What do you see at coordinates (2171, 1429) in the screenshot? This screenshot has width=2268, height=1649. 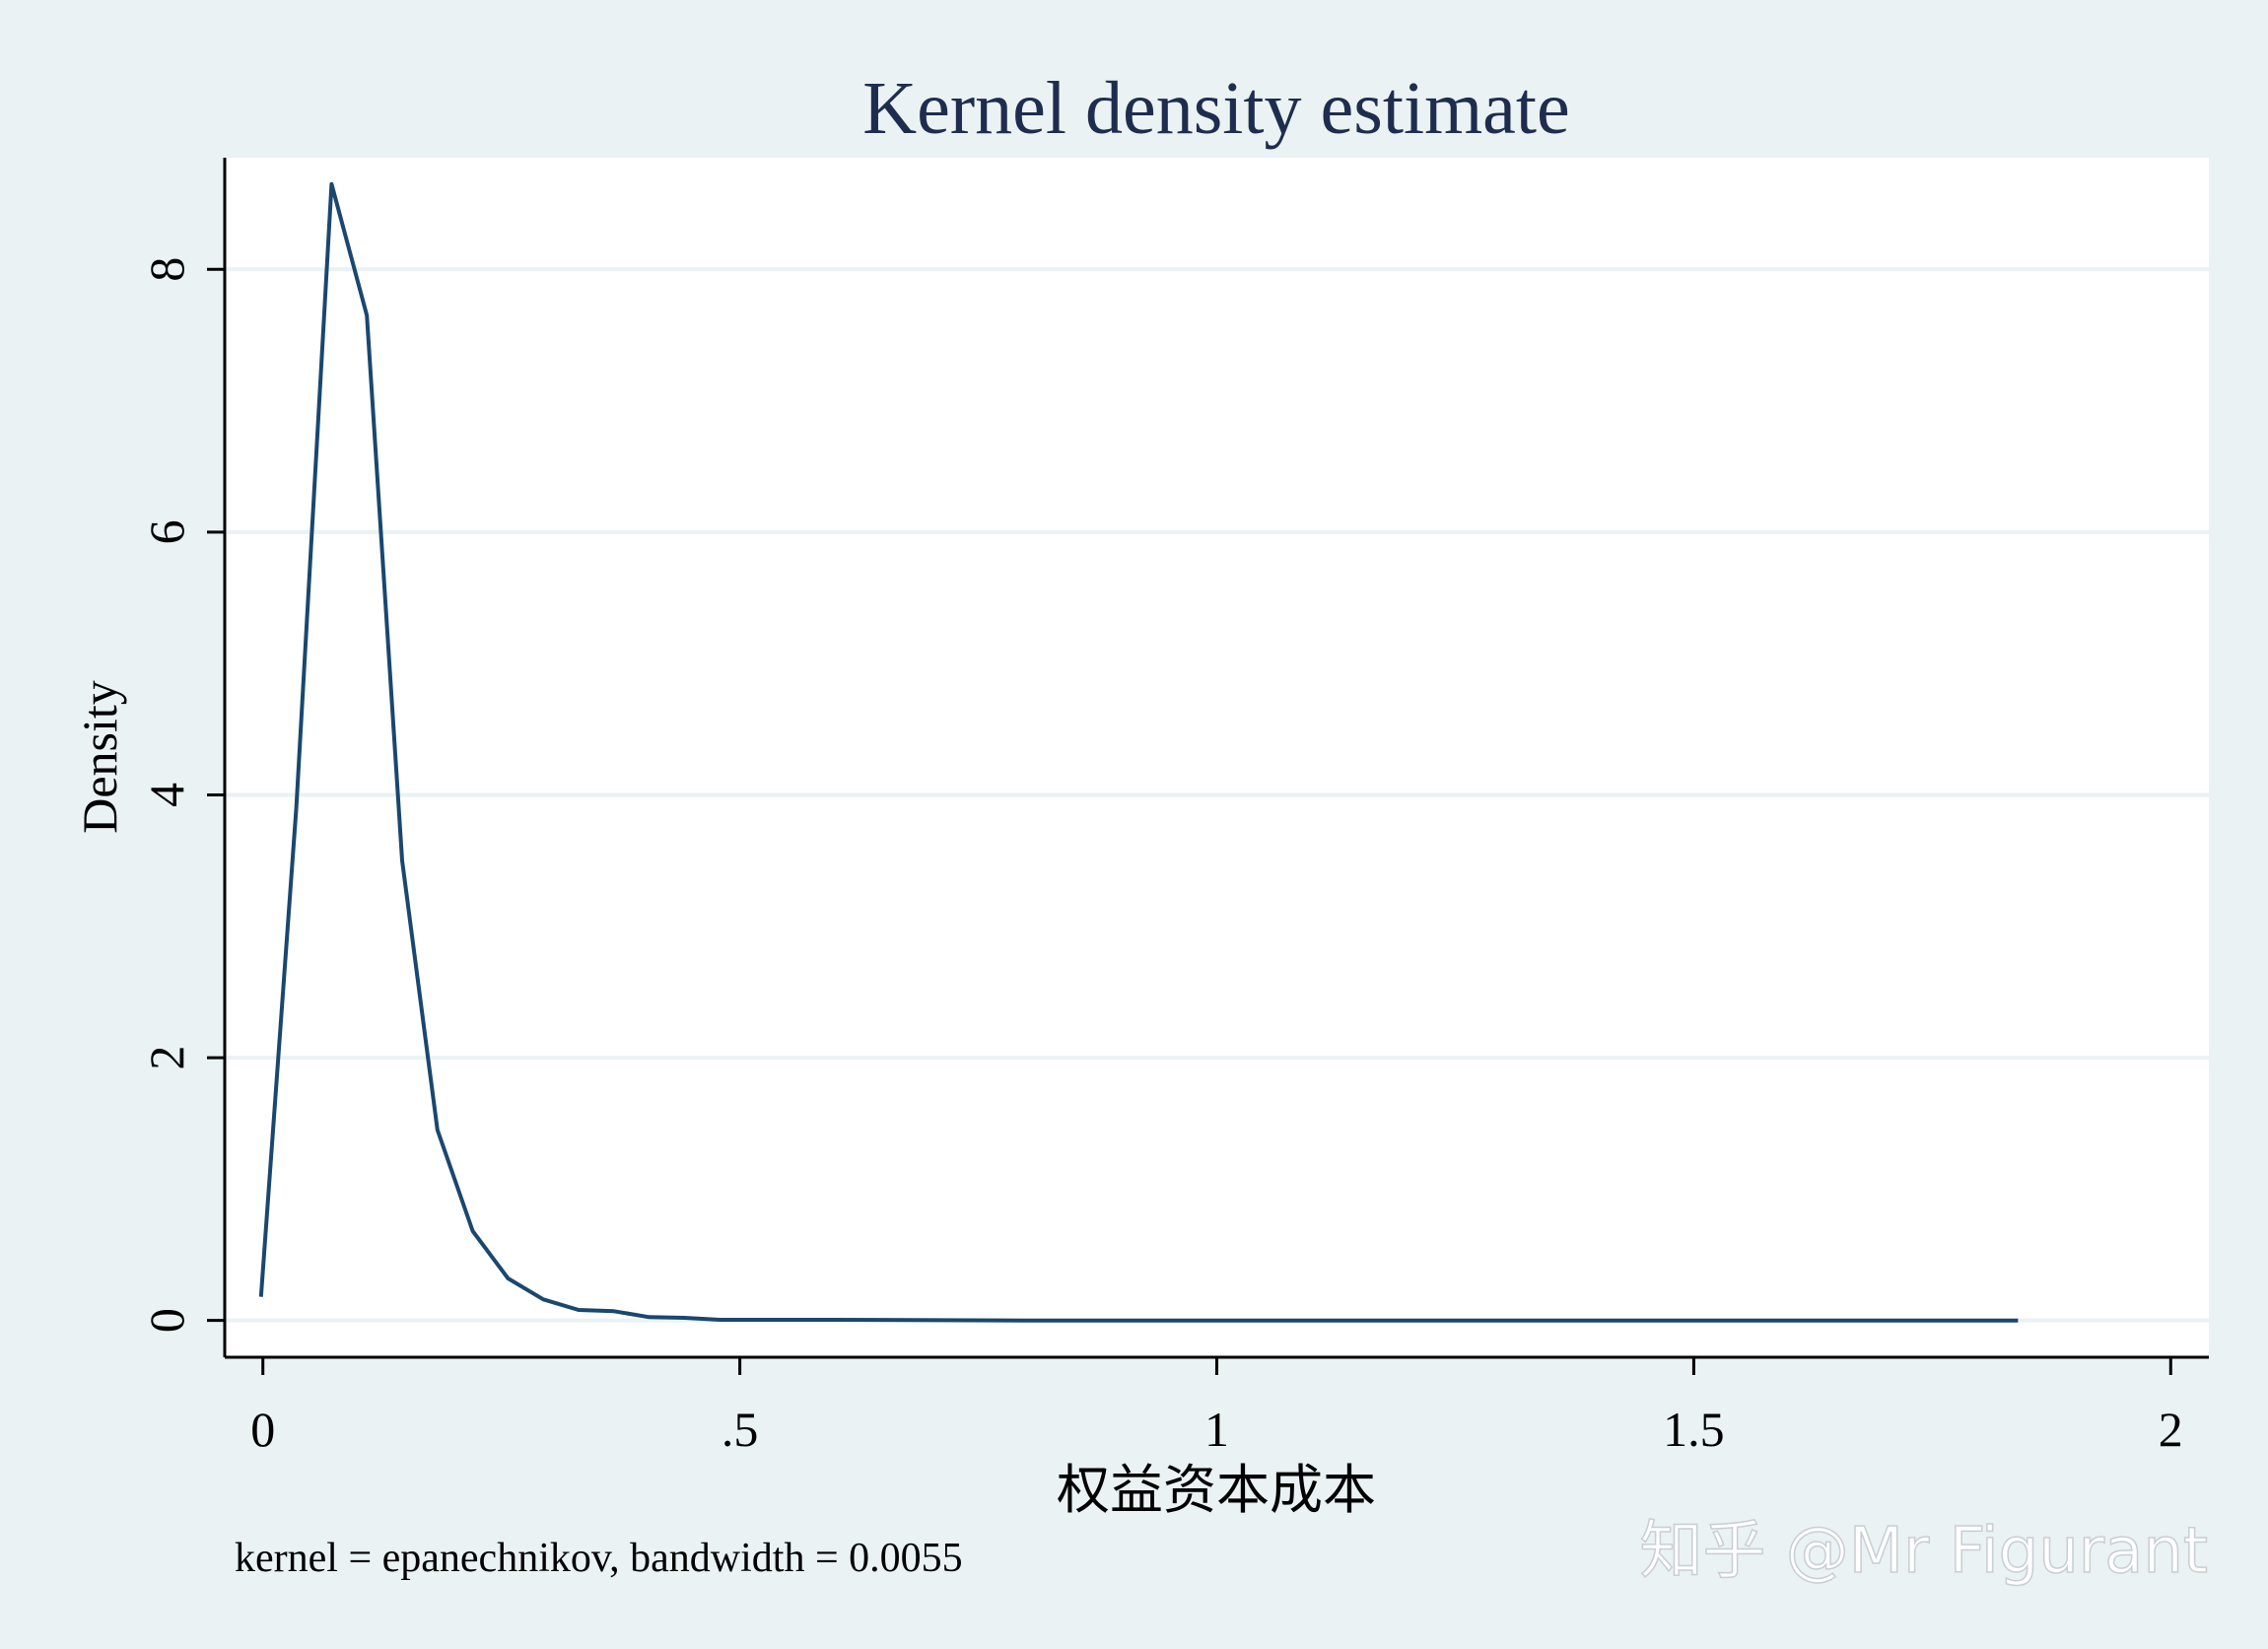 I see `x-tick-label: 2` at bounding box center [2171, 1429].